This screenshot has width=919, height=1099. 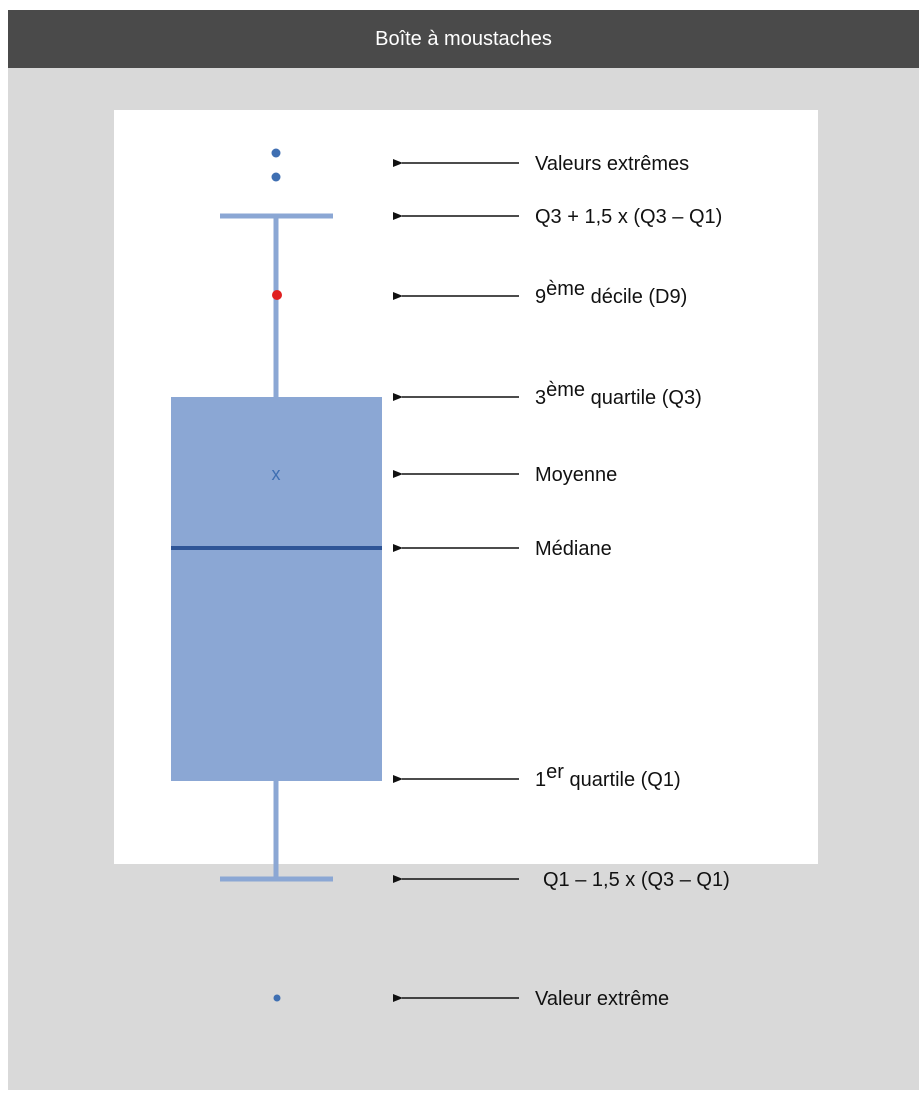 What do you see at coordinates (277, 998) in the screenshot?
I see `outlier-point-low` at bounding box center [277, 998].